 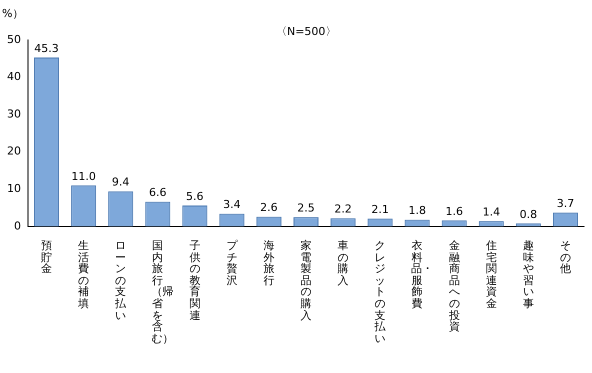 What do you see at coordinates (306, 31) in the screenshot?
I see `chart-title: 〈N=500〉` at bounding box center [306, 31].